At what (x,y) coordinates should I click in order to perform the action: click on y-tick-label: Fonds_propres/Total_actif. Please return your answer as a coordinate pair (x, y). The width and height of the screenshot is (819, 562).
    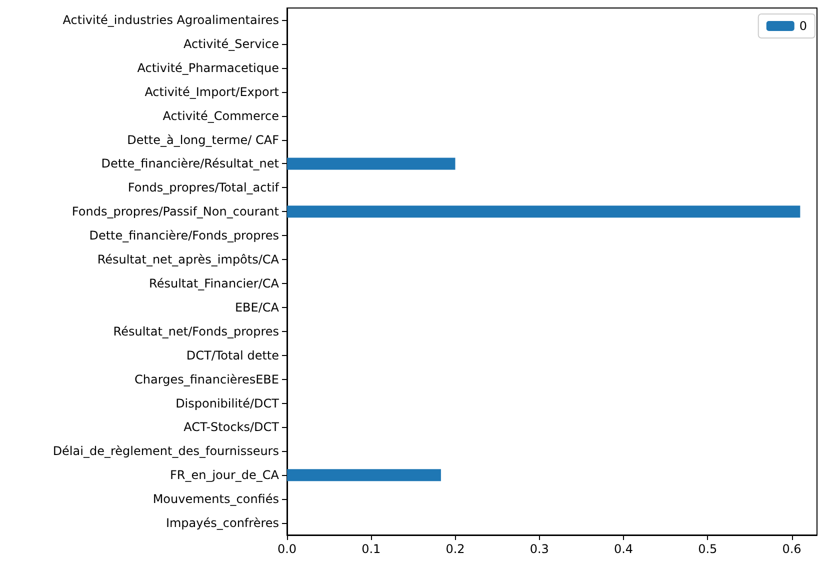
    Looking at the image, I should click on (204, 187).